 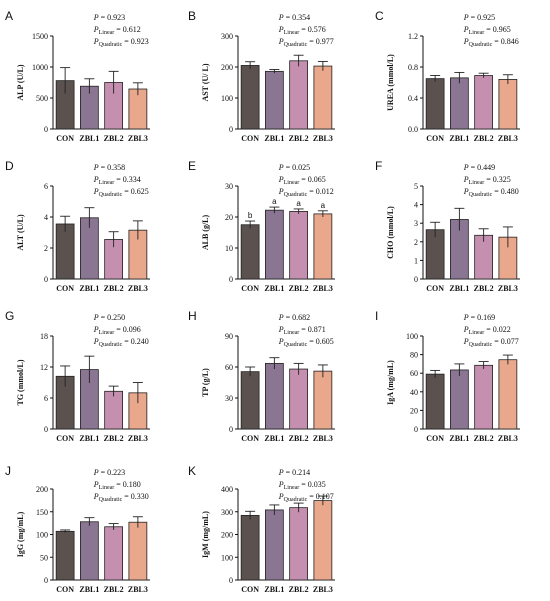 What do you see at coordinates (192, 16) in the screenshot?
I see `panel-letter: B` at bounding box center [192, 16].